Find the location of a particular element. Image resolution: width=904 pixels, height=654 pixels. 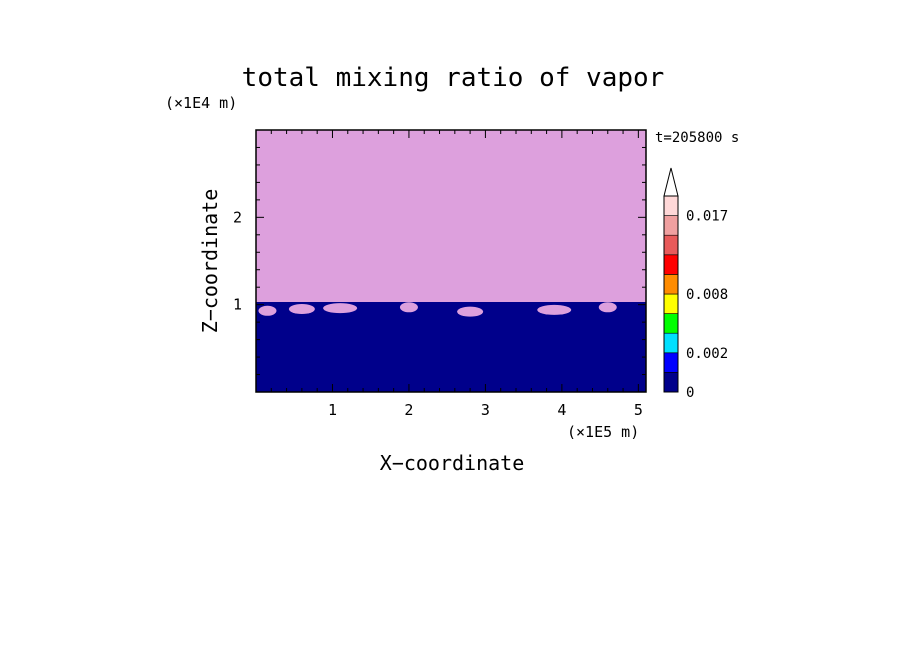

x-tick-label: 5 is located at coordinates (638, 410).